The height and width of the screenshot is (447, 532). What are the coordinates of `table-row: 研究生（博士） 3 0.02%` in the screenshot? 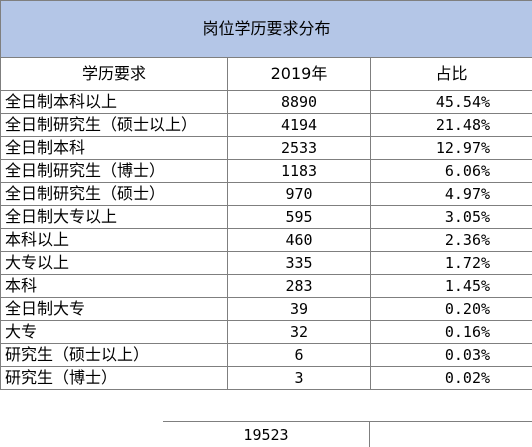 It's located at (266, 378).